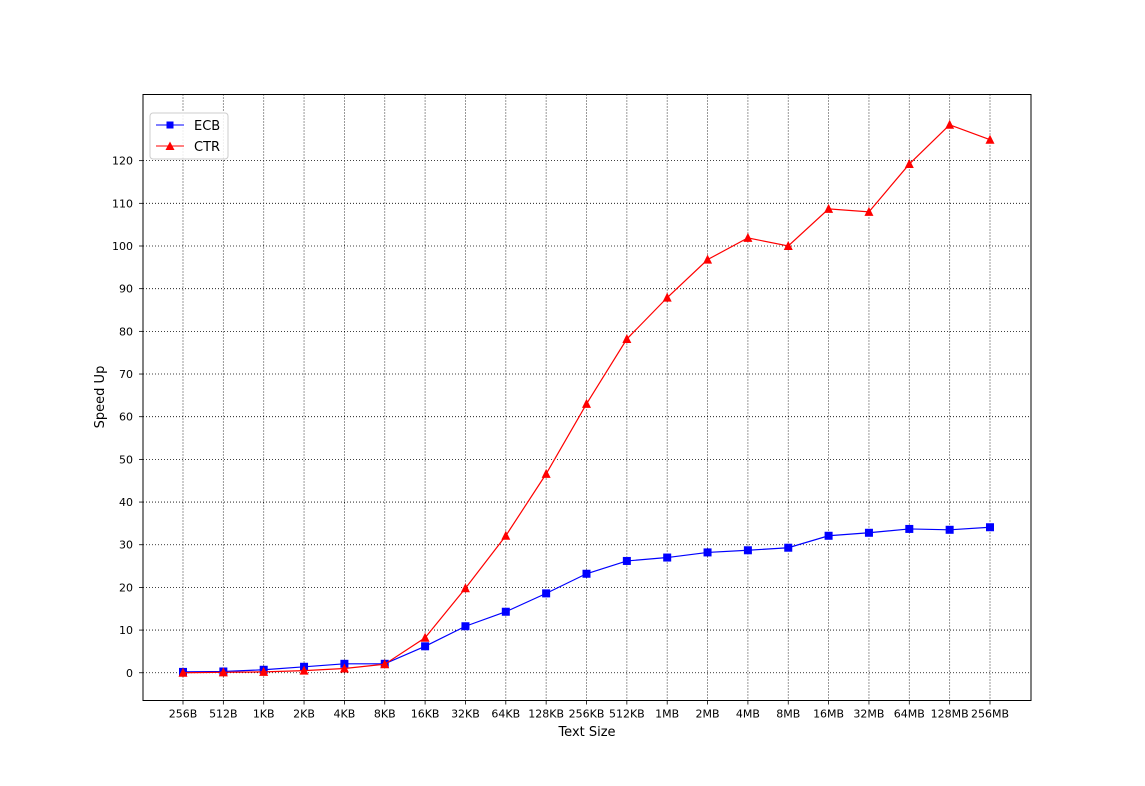  What do you see at coordinates (586, 732) in the screenshot?
I see `x-axis-label: Text Size` at bounding box center [586, 732].